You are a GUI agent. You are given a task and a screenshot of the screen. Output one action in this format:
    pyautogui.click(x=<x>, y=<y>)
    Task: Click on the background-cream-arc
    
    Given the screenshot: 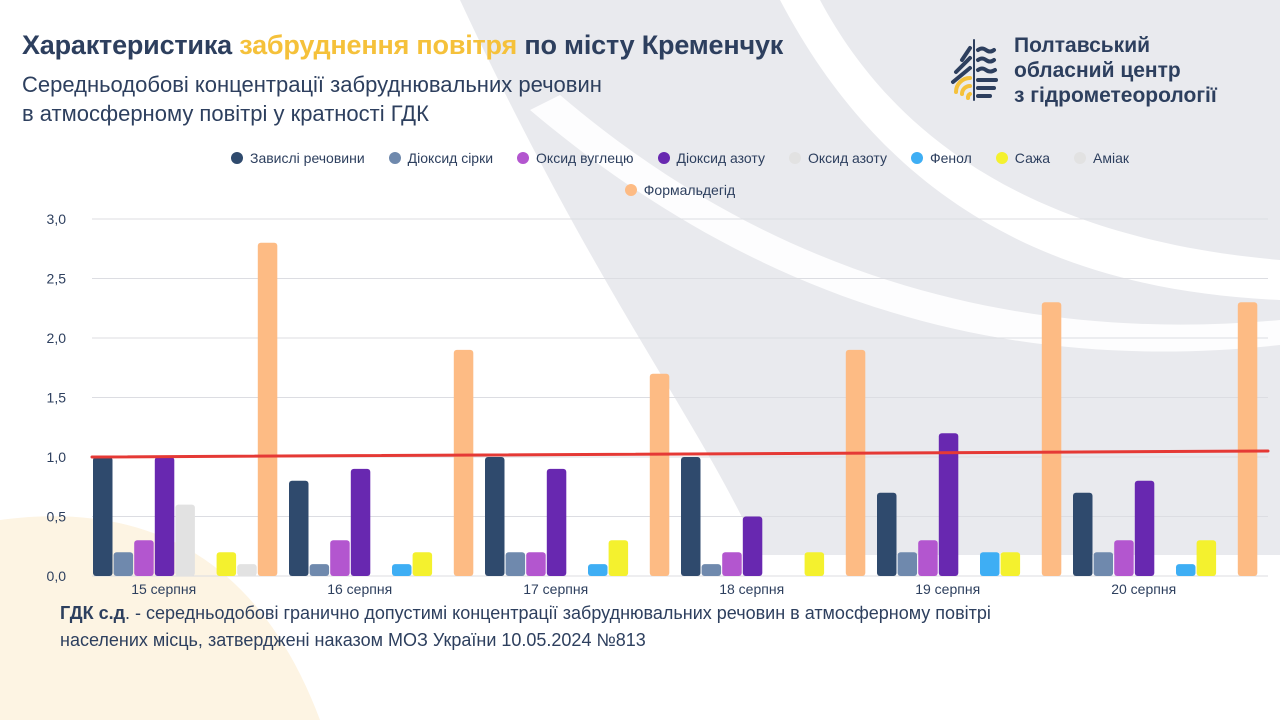 What is the action you would take?
    pyautogui.click(x=160, y=618)
    